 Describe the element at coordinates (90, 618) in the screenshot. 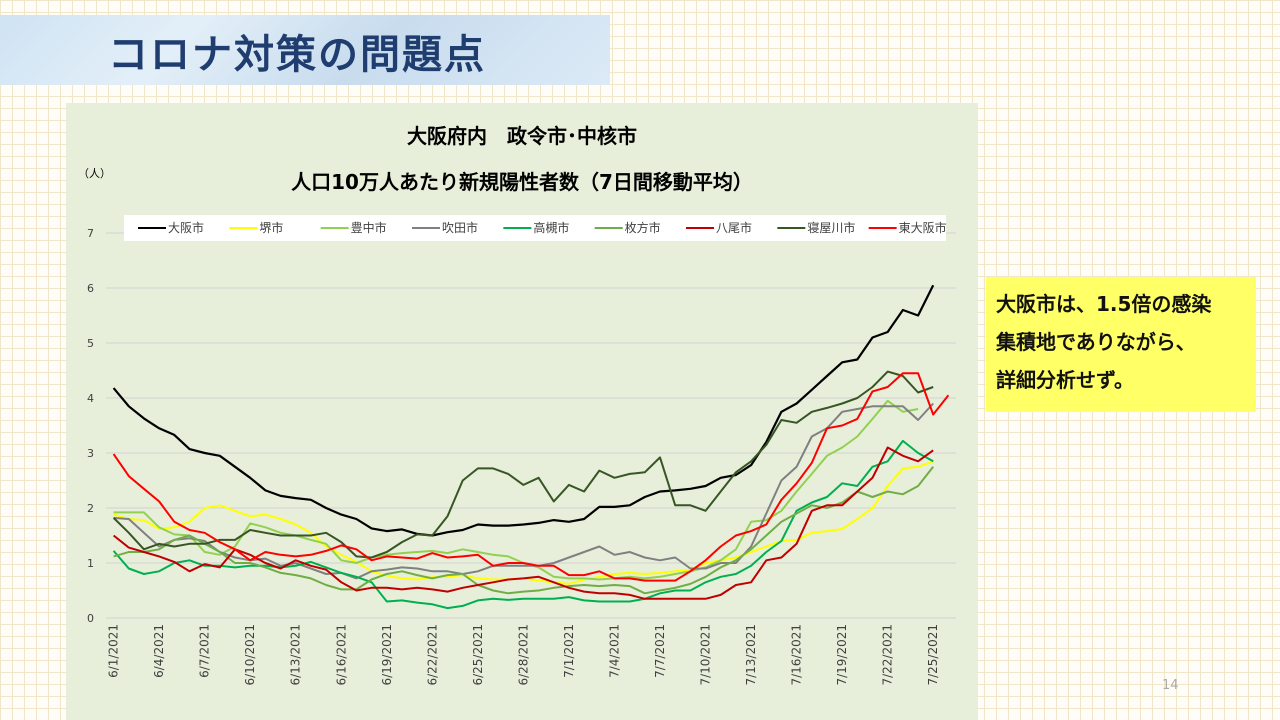

I see `y-tick-label: 0` at that location.